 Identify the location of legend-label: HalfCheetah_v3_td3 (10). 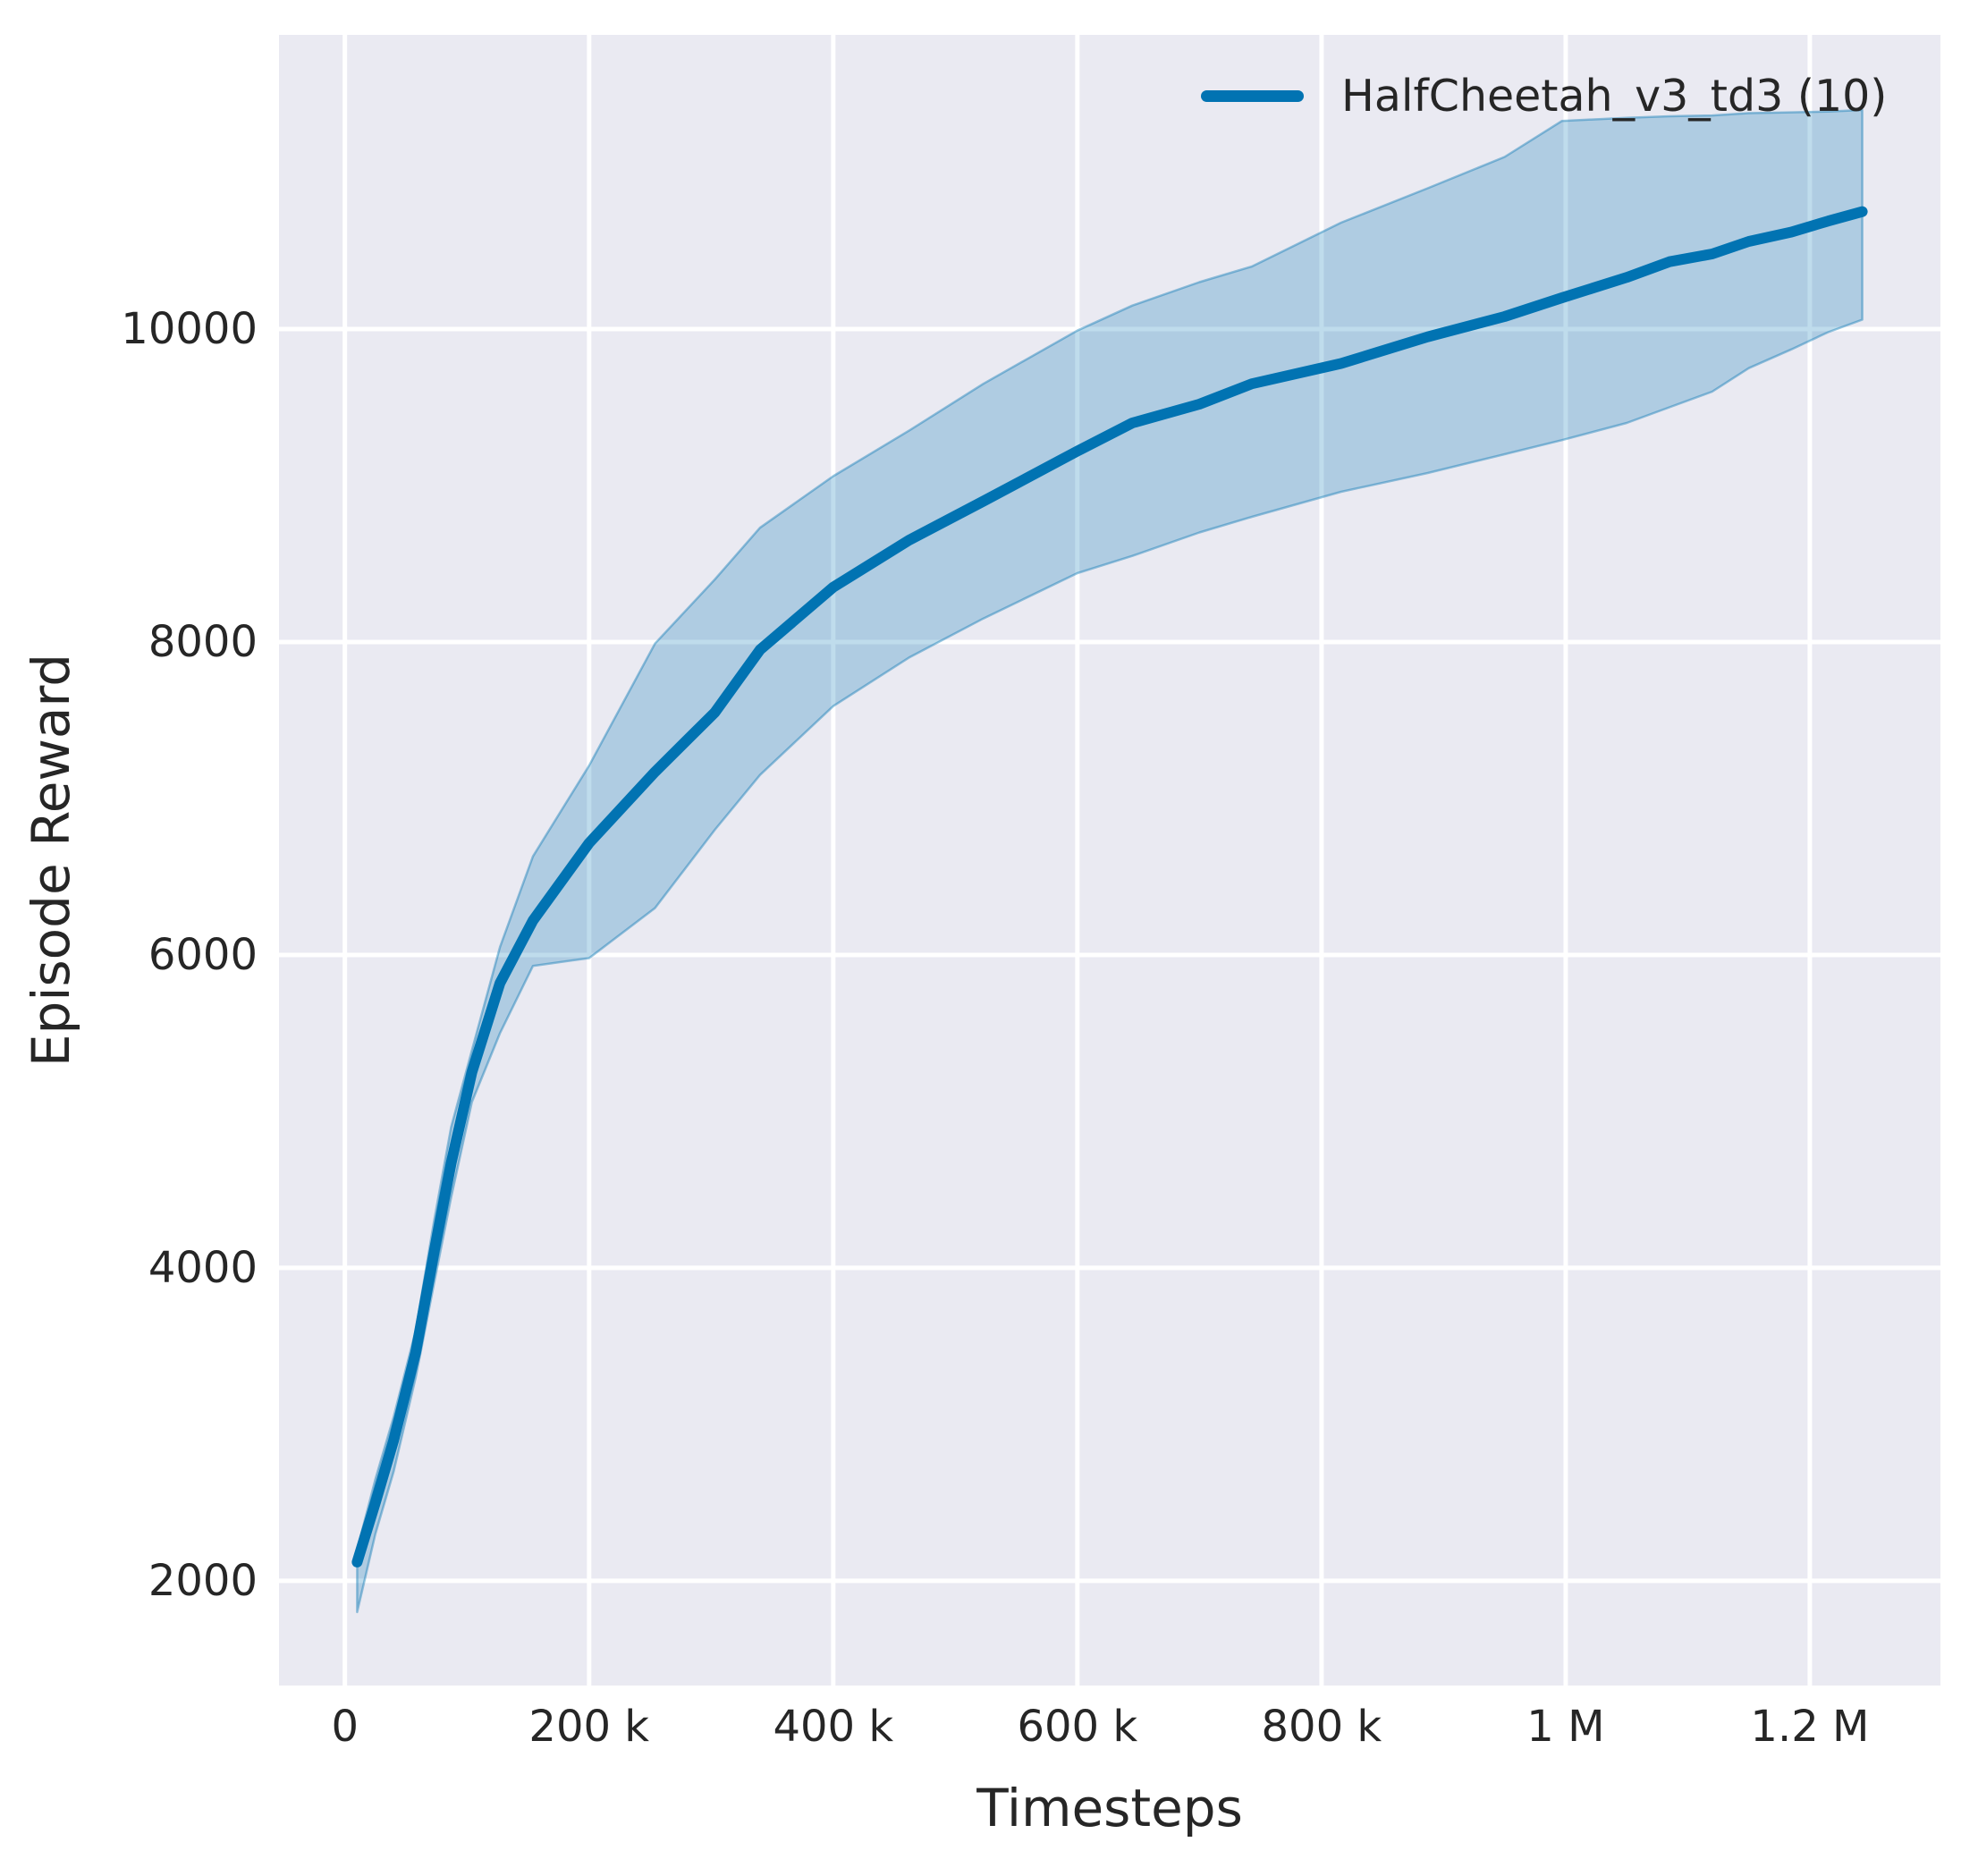
(1614, 97).